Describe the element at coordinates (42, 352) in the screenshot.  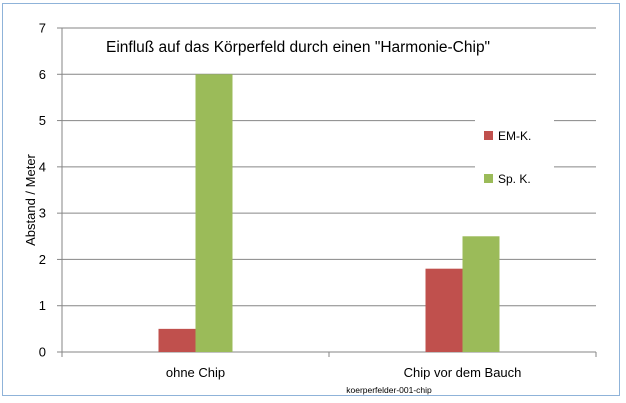
I see `y-tick-label: 0` at that location.